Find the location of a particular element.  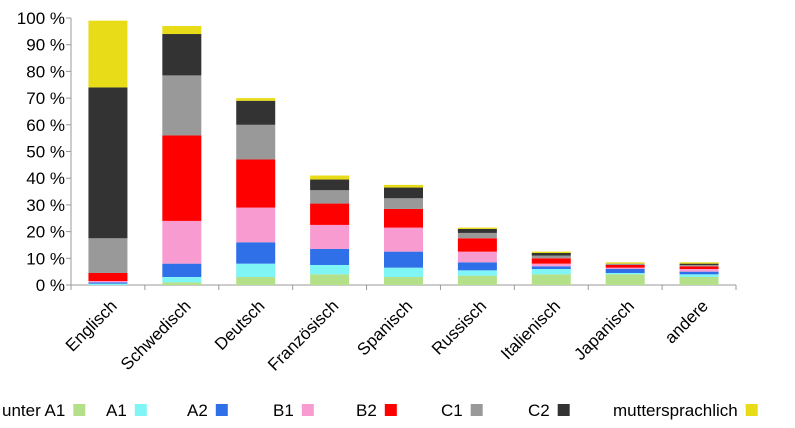

x-tick-label: andere is located at coordinates (686, 321).